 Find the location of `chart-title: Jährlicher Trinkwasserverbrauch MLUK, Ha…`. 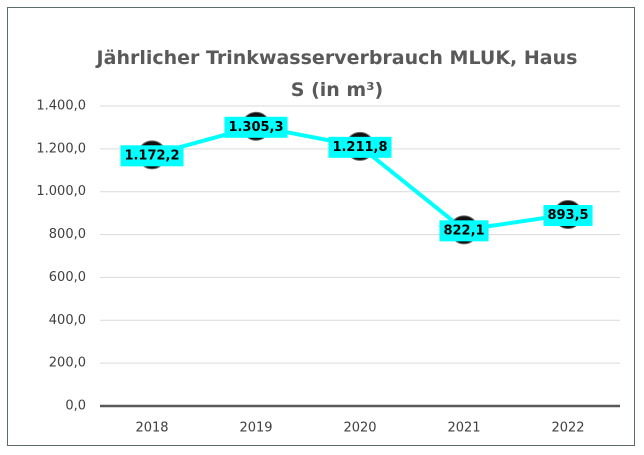

chart-title: Jährlicher Trinkwasserverbrauch MLUK, Ha… is located at coordinates (337, 74).